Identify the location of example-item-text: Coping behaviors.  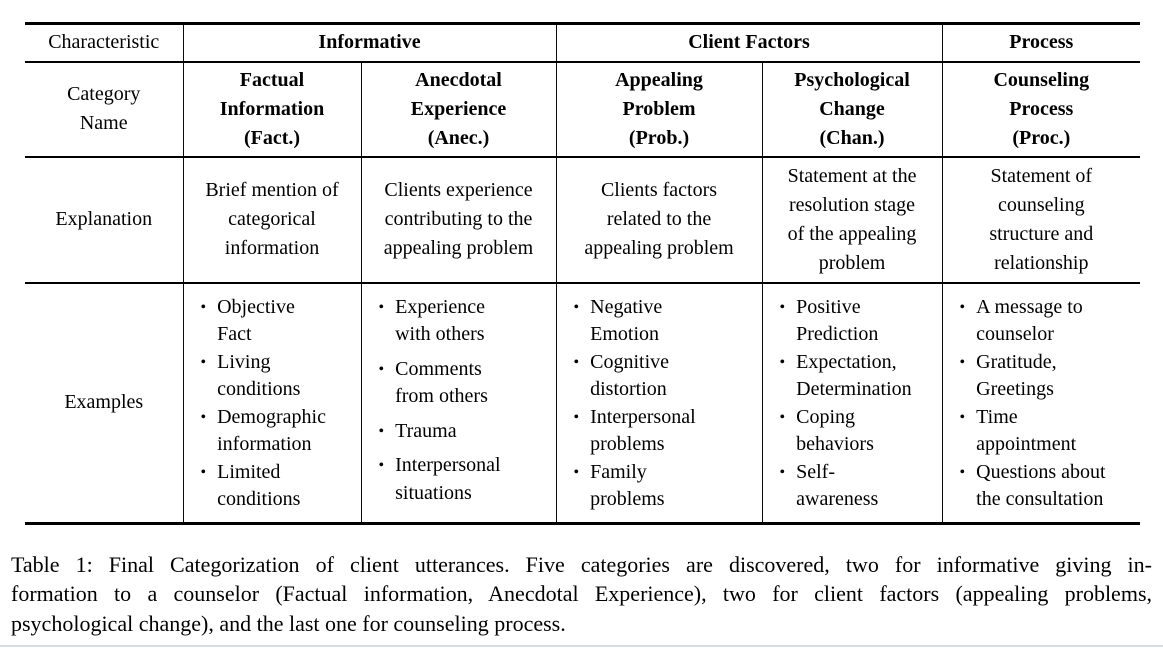
(835, 430).